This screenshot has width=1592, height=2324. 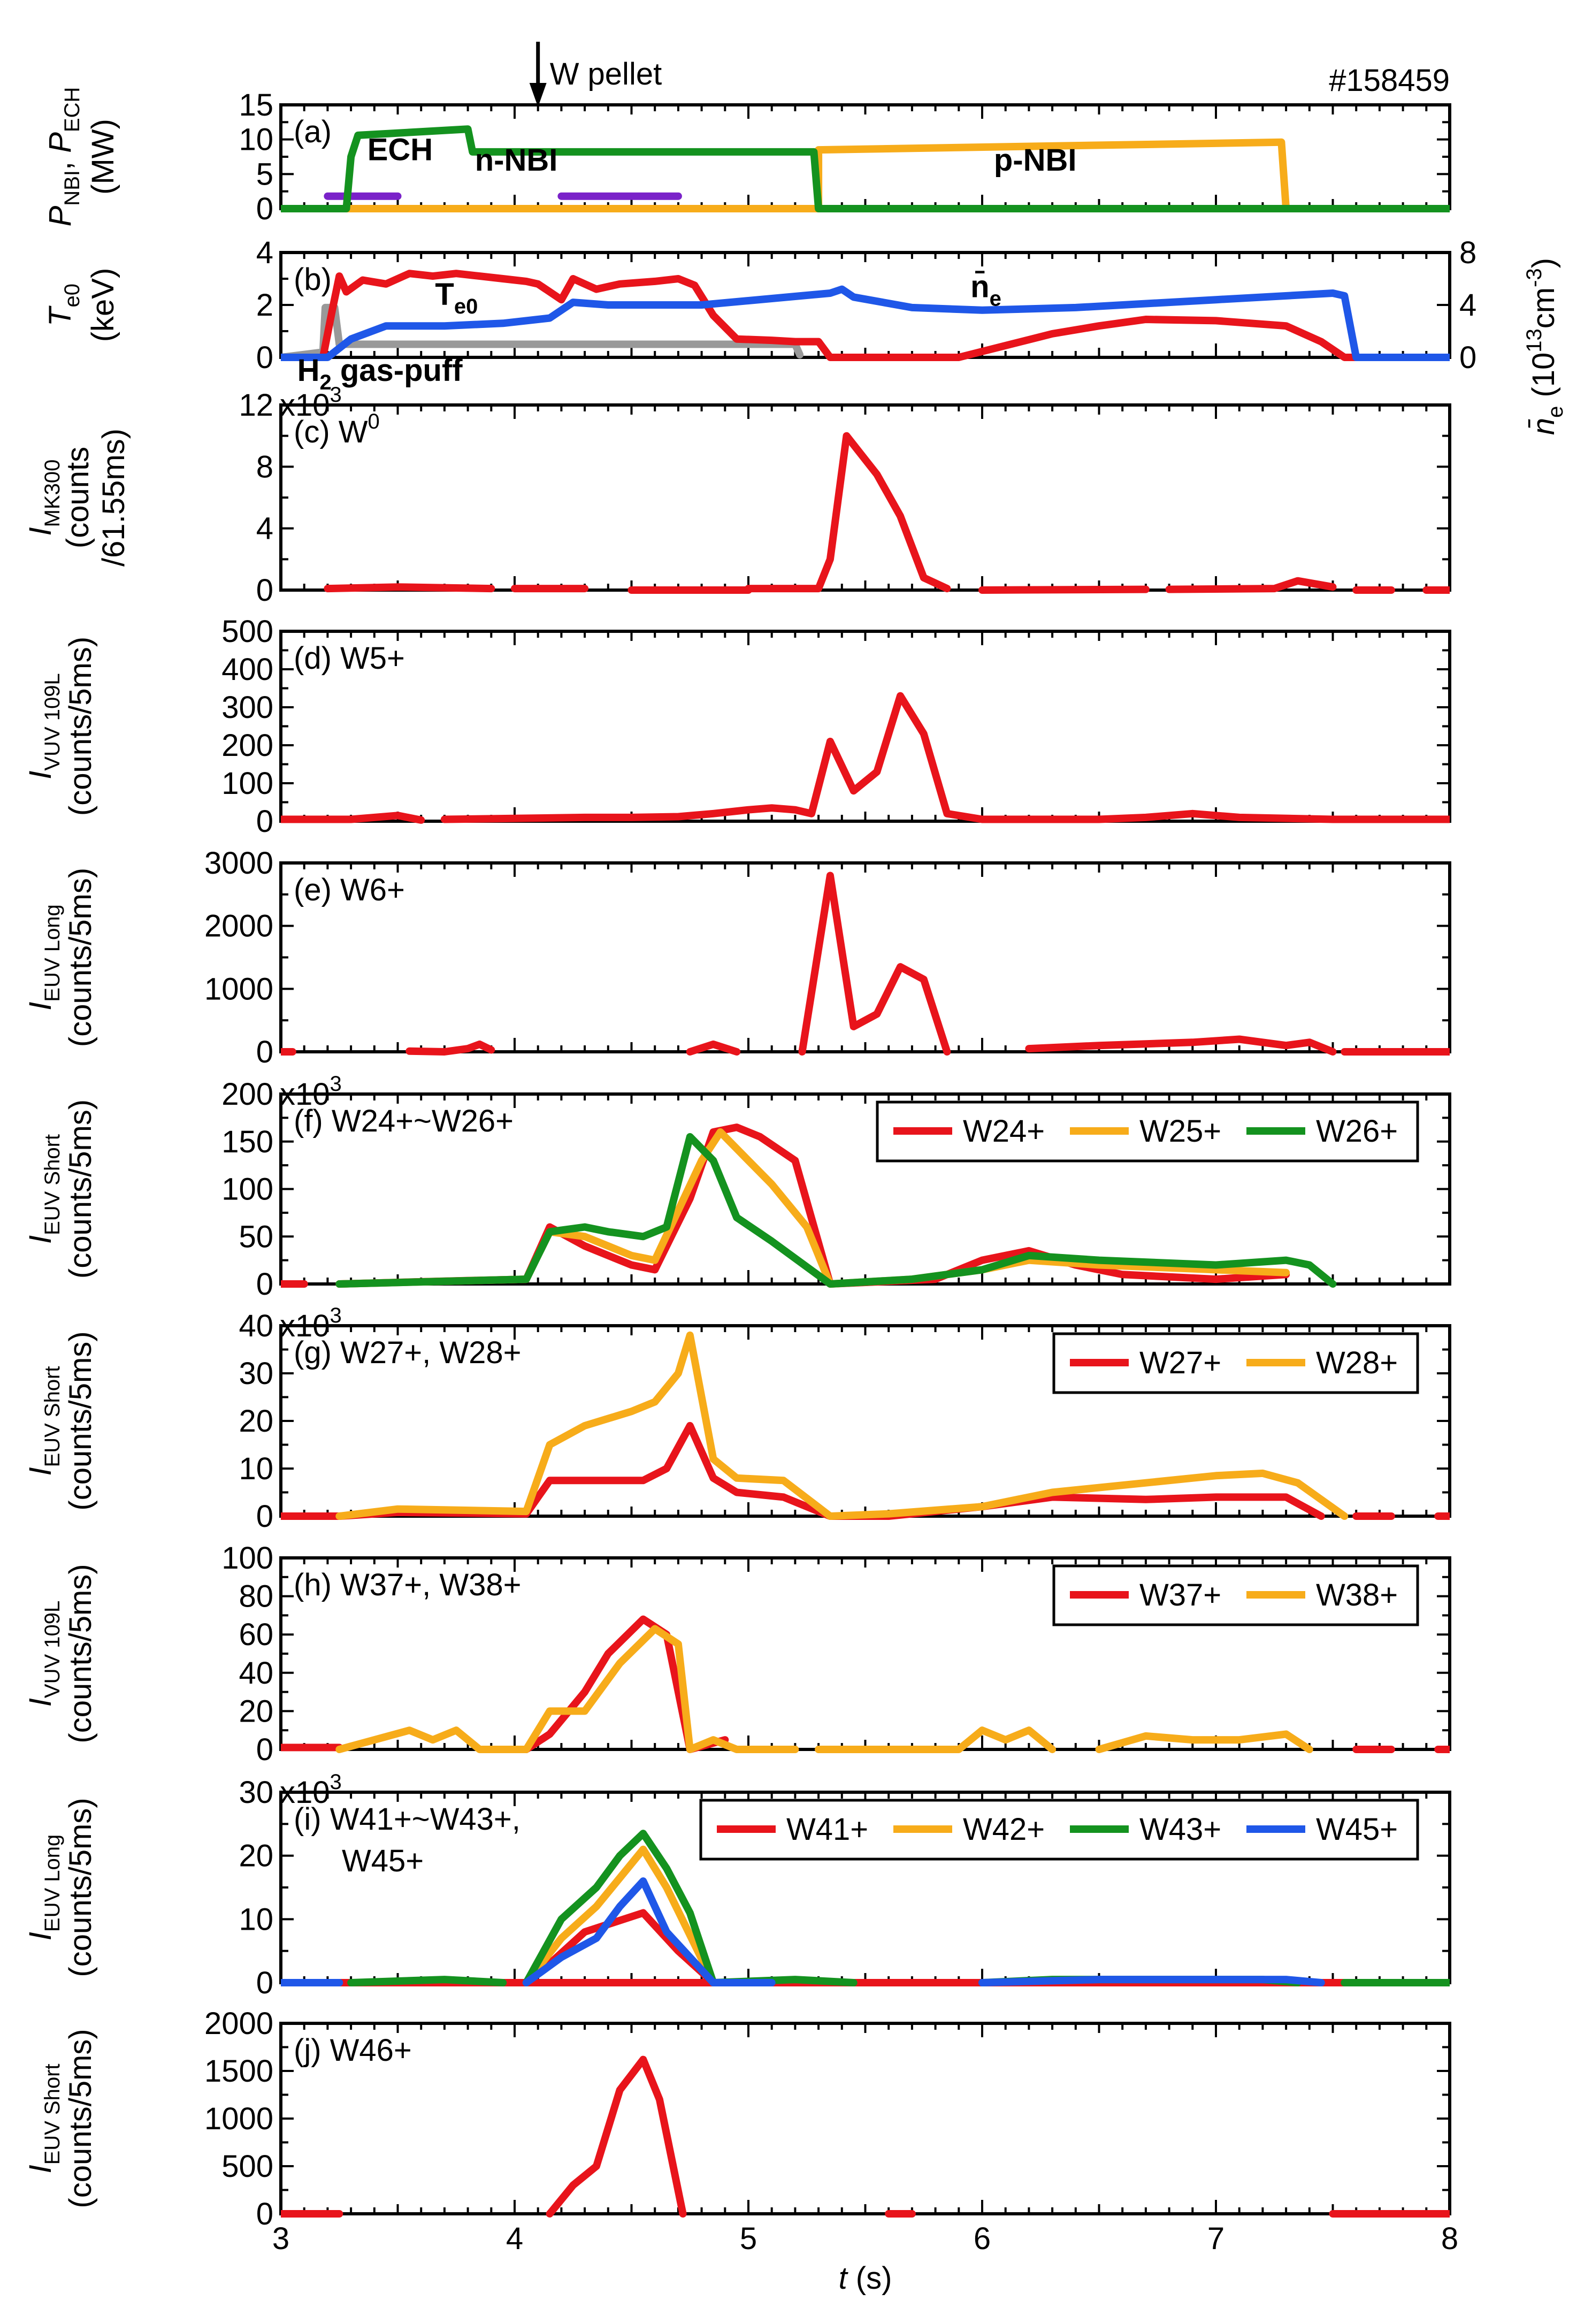 I want to click on x-tick-label: 5, so click(x=748, y=2239).